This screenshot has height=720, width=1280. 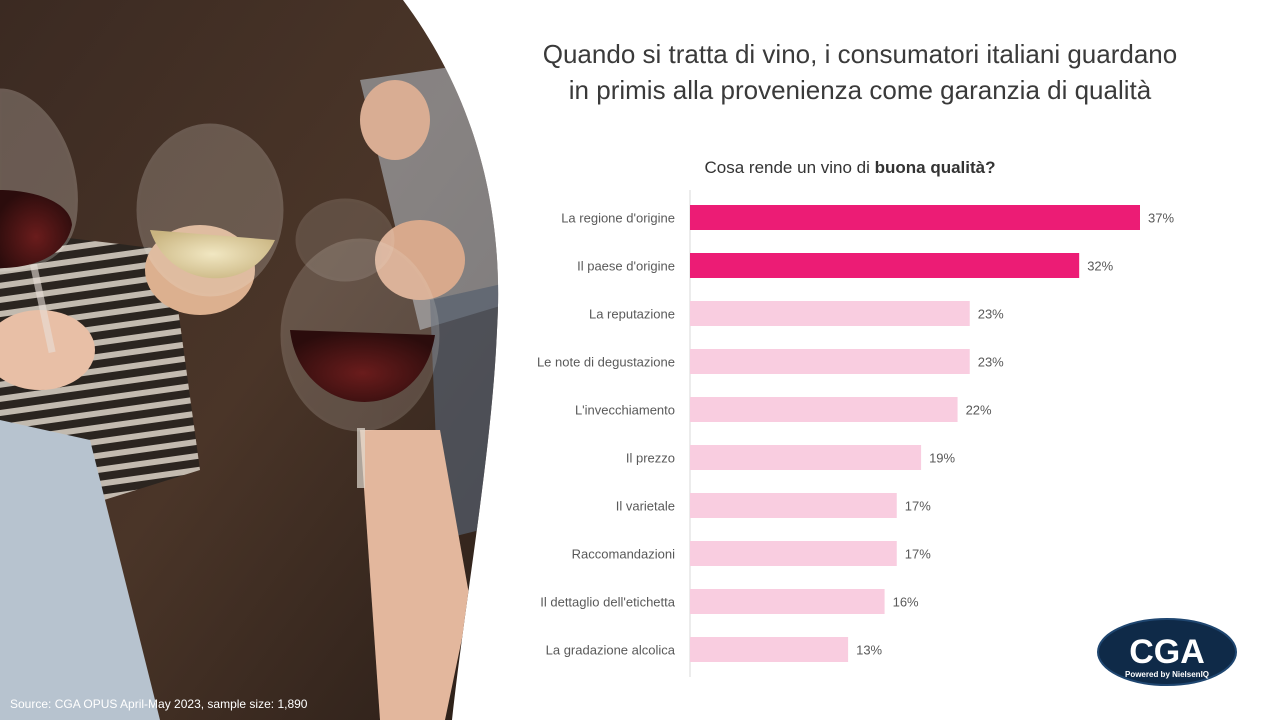 I want to click on category-label: Le note di degustazione, so click(x=606, y=362).